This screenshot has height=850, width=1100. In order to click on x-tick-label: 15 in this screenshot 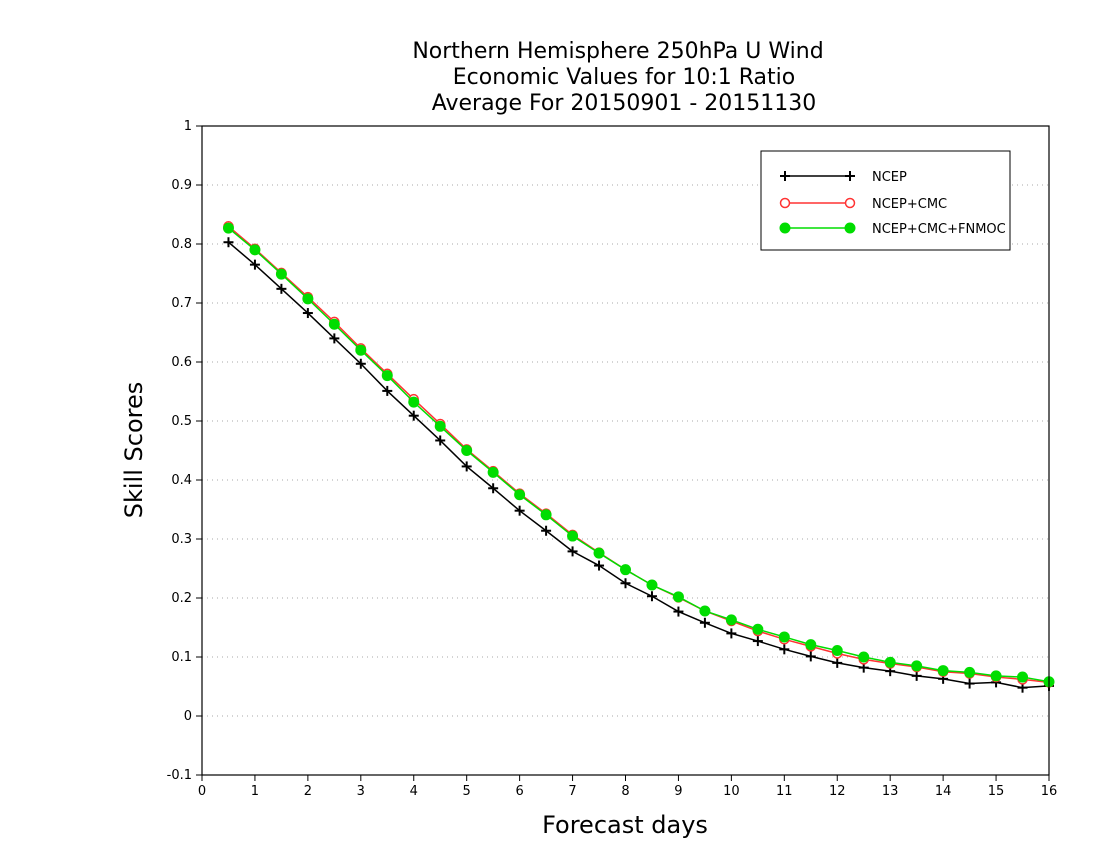, I will do `click(996, 791)`.